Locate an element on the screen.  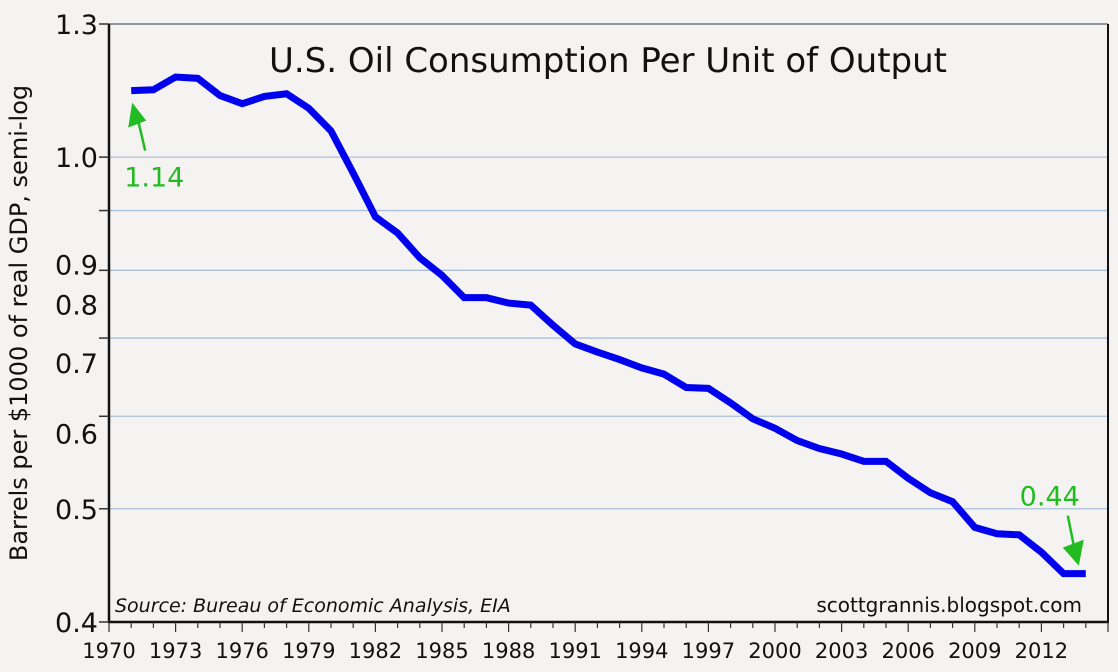
x-tick-label: 1970 is located at coordinates (108, 651).